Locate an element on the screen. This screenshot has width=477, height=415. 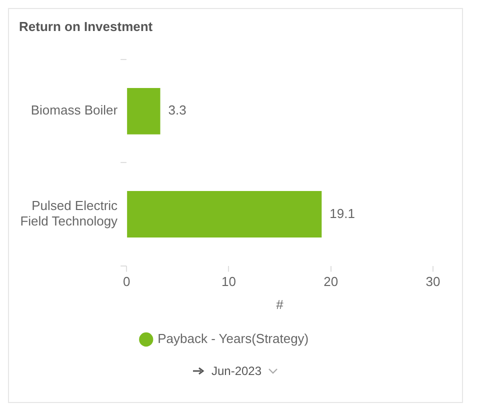
legend-label: Payback - Years(Strategy) is located at coordinates (233, 338).